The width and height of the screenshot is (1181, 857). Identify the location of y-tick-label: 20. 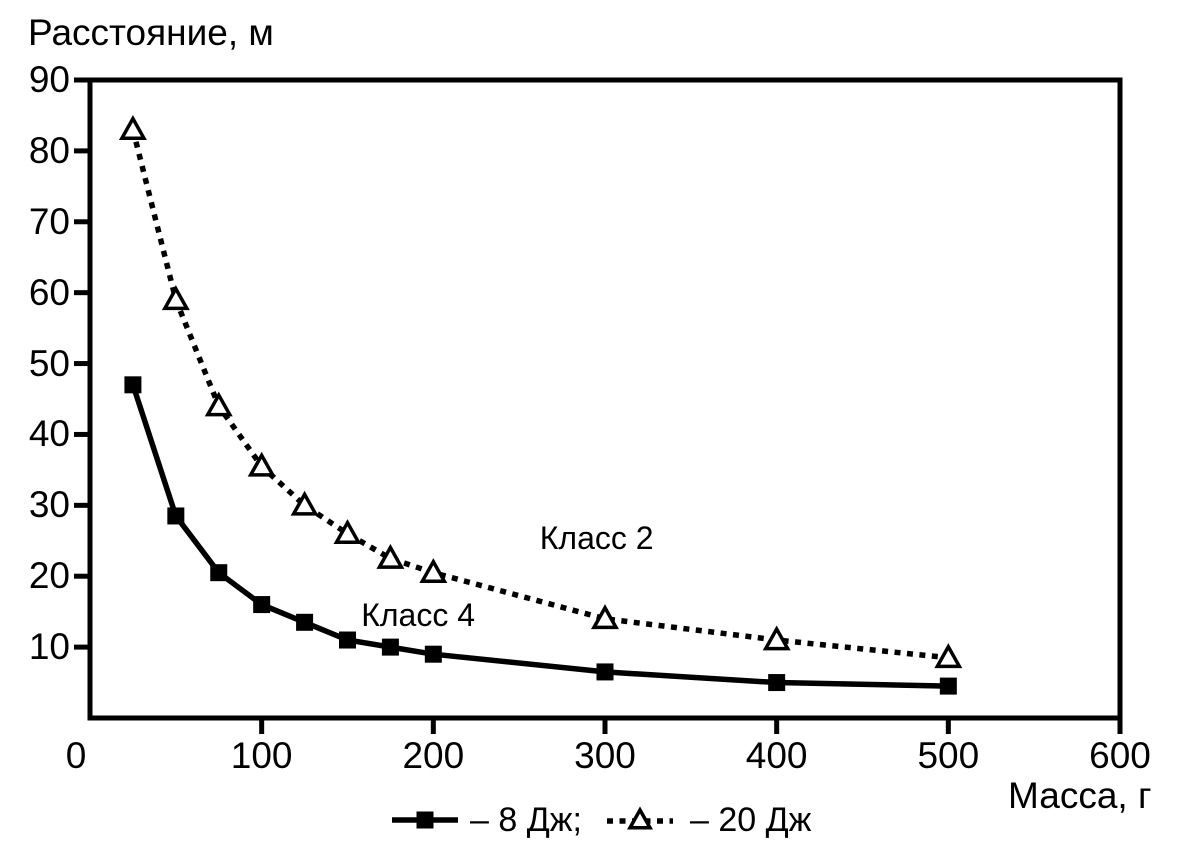
(49, 576).